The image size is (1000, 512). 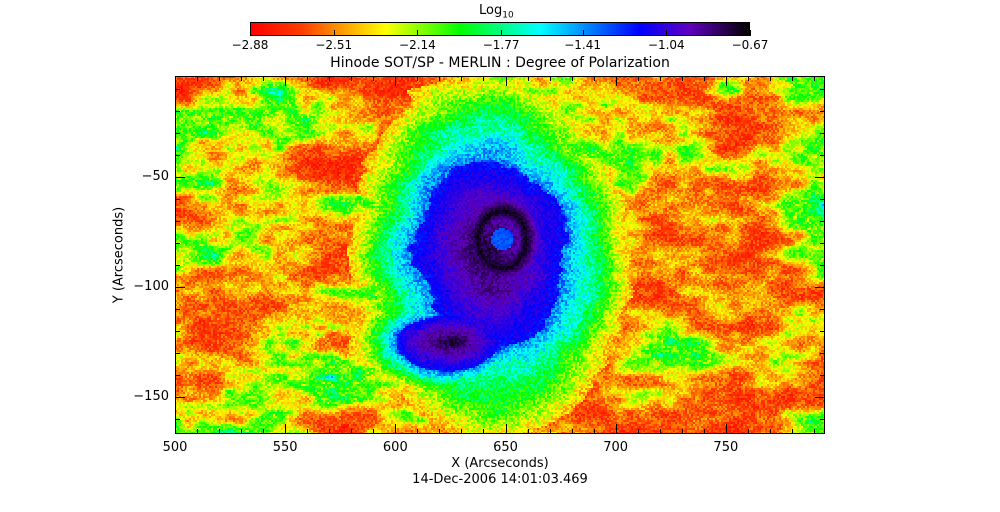 What do you see at coordinates (501, 45) in the screenshot?
I see `colorbar-tick-label: −1.77` at bounding box center [501, 45].